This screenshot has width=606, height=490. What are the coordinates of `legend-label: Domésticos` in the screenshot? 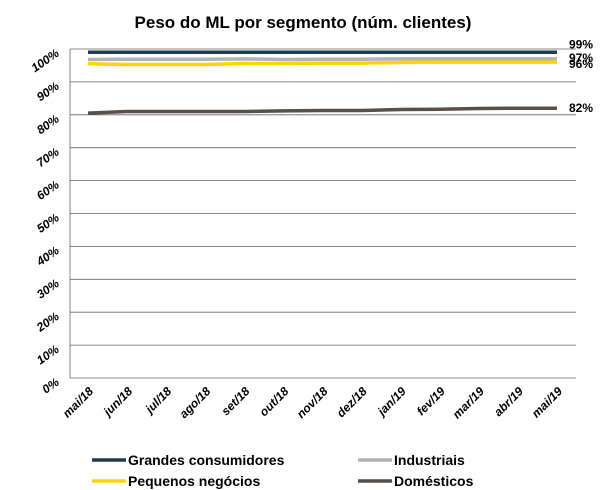 It's located at (434, 481).